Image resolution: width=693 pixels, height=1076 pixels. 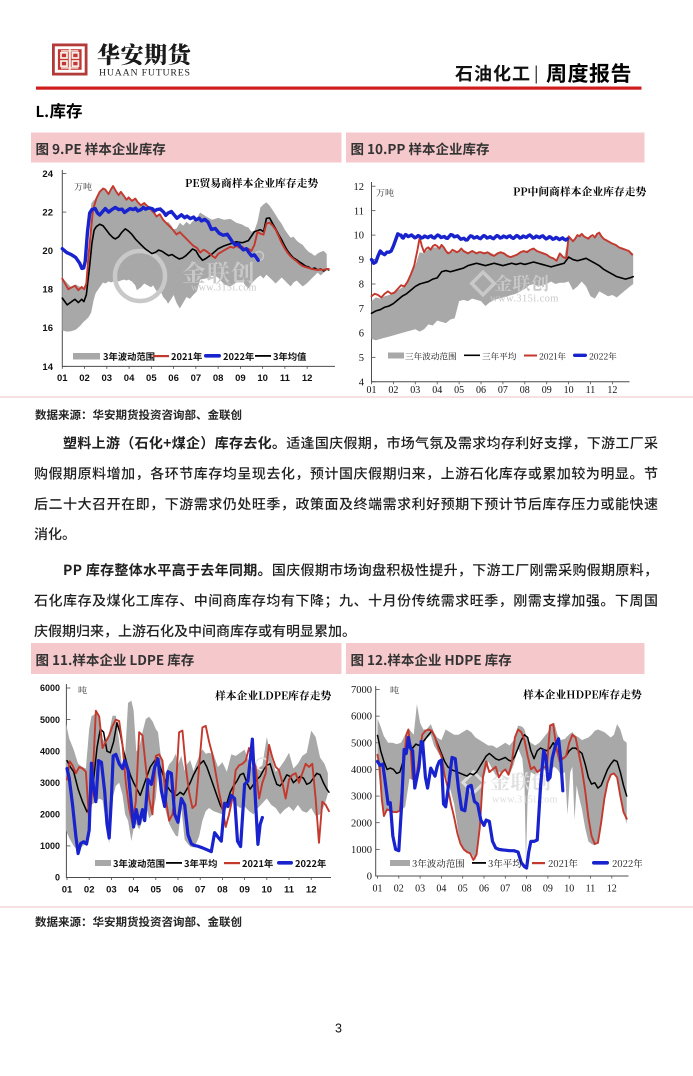 What do you see at coordinates (361, 690) in the screenshot?
I see `svg-text: 7000` at bounding box center [361, 690].